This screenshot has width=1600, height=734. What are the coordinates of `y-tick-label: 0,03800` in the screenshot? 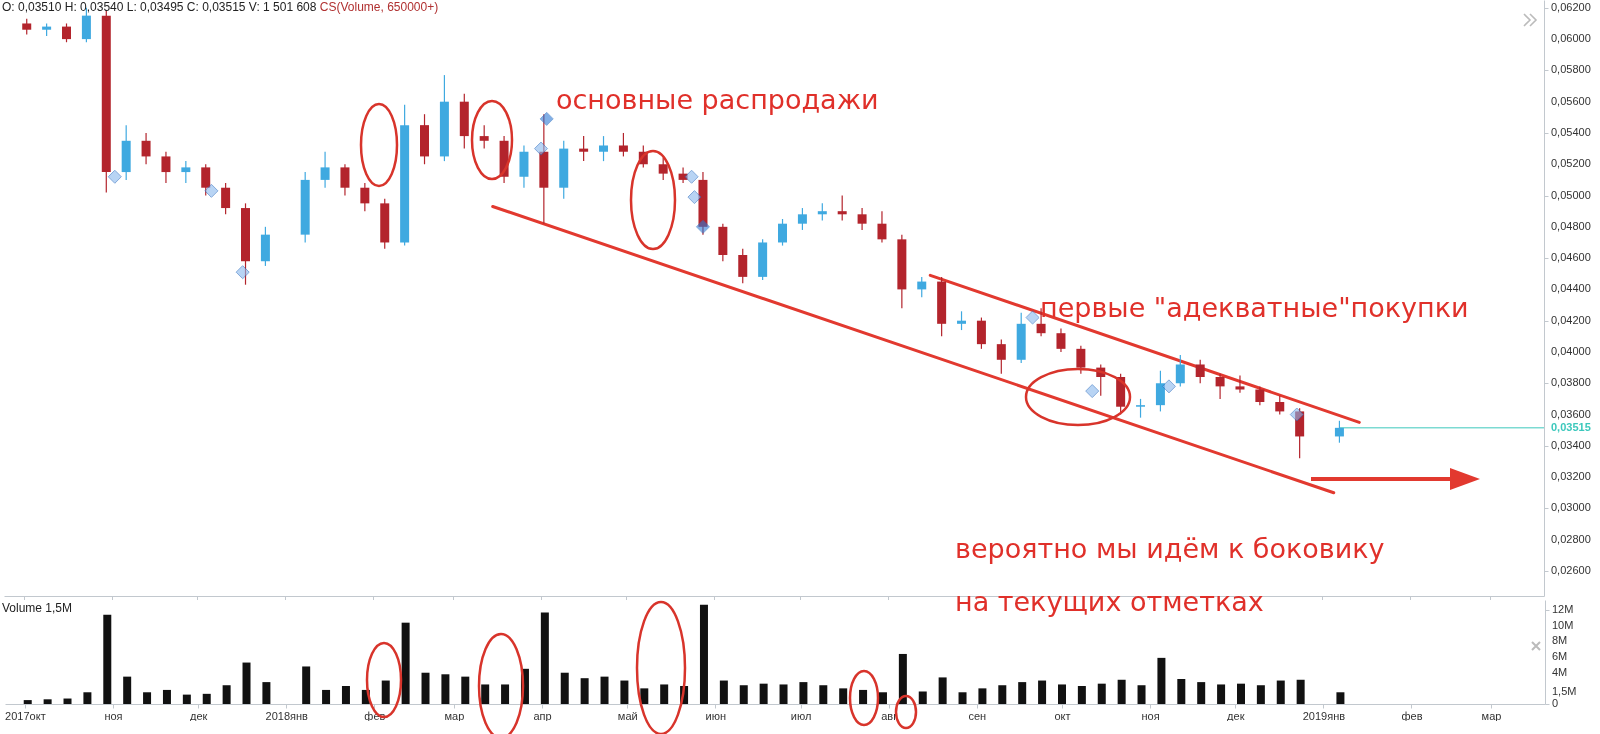 It's located at (1571, 382).